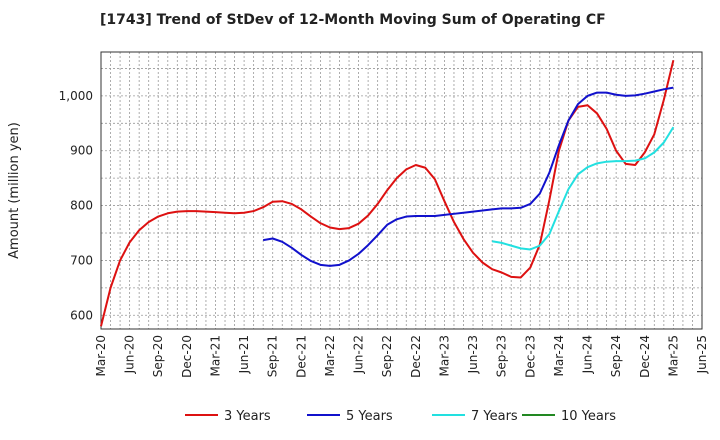 Image resolution: width=720 pixels, height=440 pixels. What do you see at coordinates (81, 151) in the screenshot?
I see `y-tick-label: 900` at bounding box center [81, 151].